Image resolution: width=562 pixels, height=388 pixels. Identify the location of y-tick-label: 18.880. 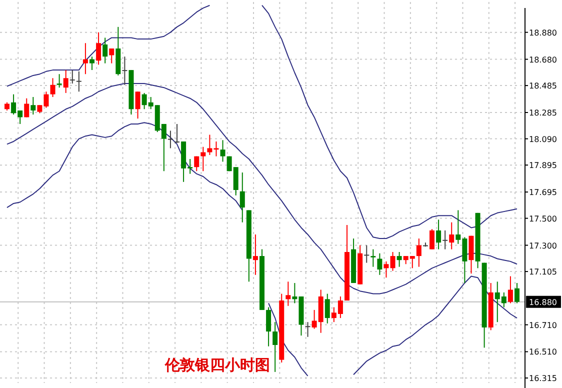
(543, 33).